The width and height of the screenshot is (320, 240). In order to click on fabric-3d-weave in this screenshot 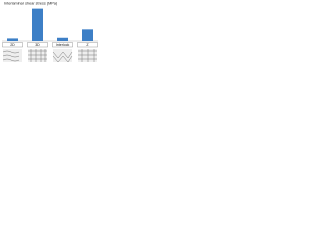, I will do `click(37, 55)`.